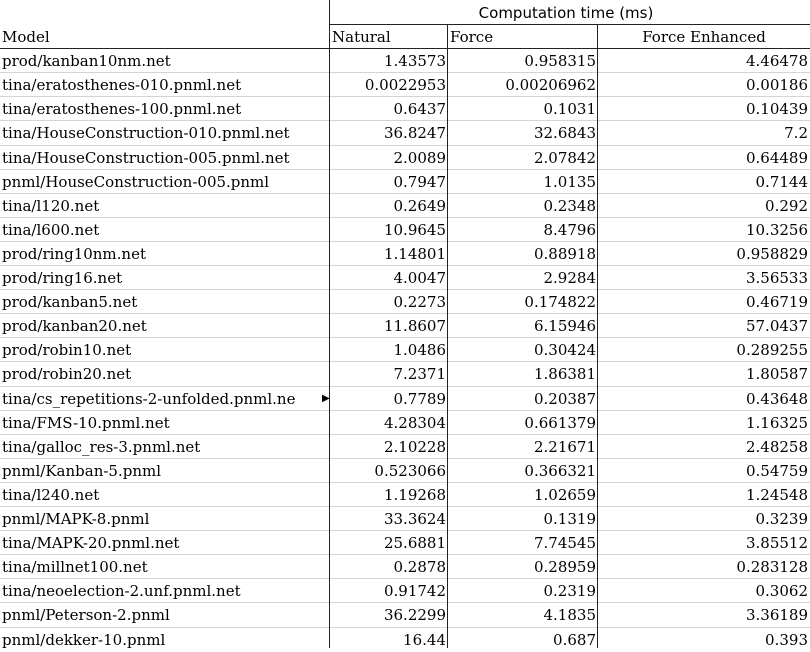 The height and width of the screenshot is (652, 810). Describe the element at coordinates (414, 254) in the screenshot. I see `value-cell: 1.14801` at that location.